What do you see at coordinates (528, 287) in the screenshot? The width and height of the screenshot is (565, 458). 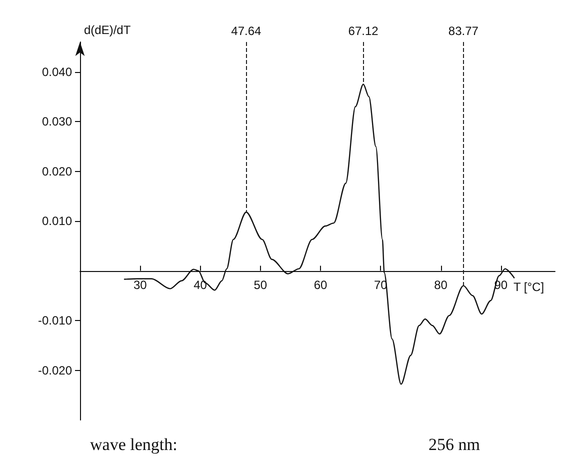 I see `x-axis-title: T [°C]` at bounding box center [528, 287].